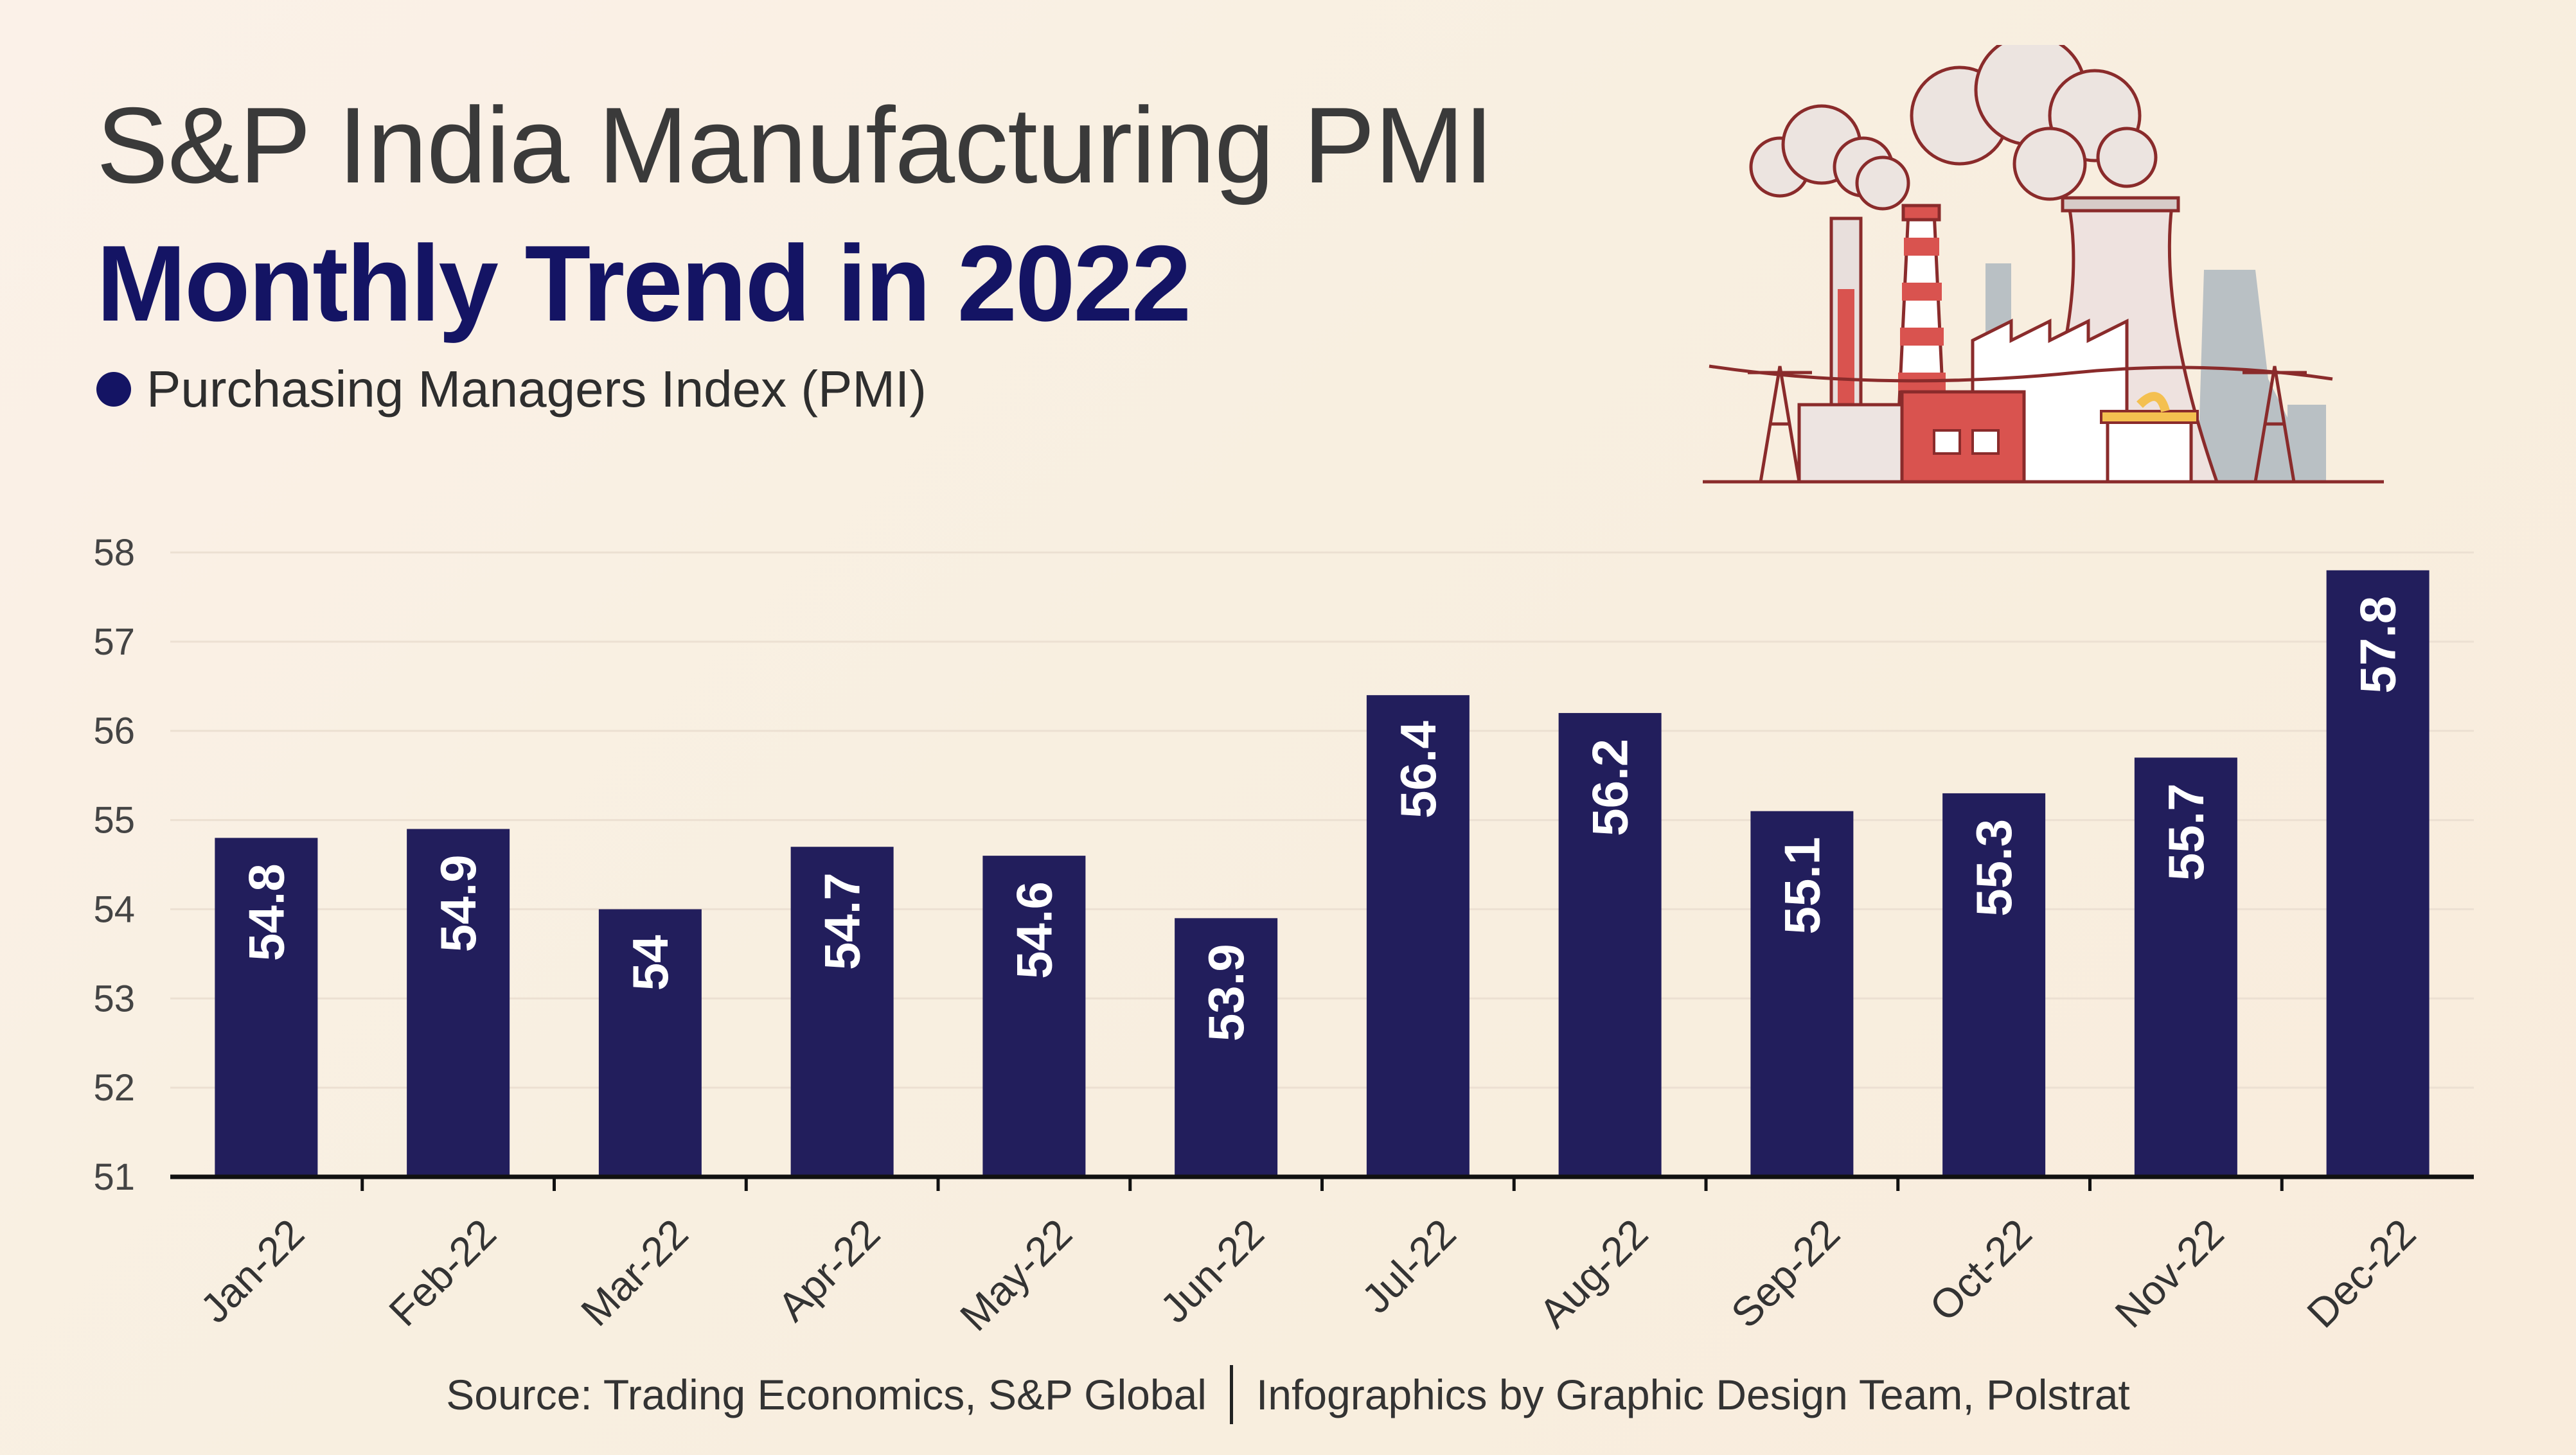 The width and height of the screenshot is (2576, 1455). Describe the element at coordinates (252, 1271) in the screenshot. I see `x-tick-label: Jan-22` at that location.